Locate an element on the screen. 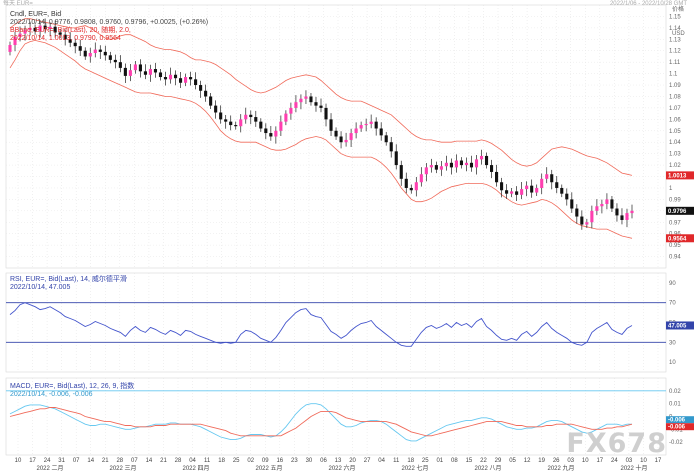 The image size is (695, 473). price-y-tick: 1.11 is located at coordinates (675, 63).